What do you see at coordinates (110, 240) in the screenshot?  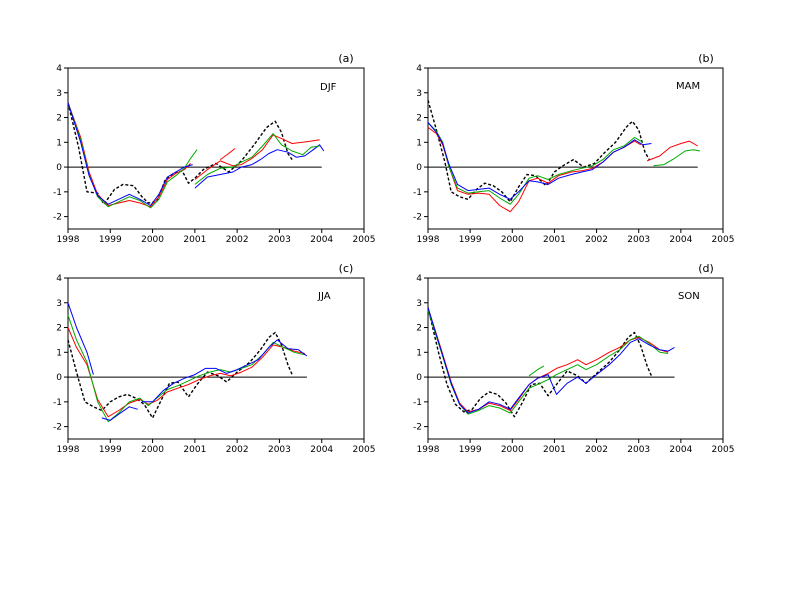 I see `panel-a-xtick-label: 1999` at bounding box center [110, 240].